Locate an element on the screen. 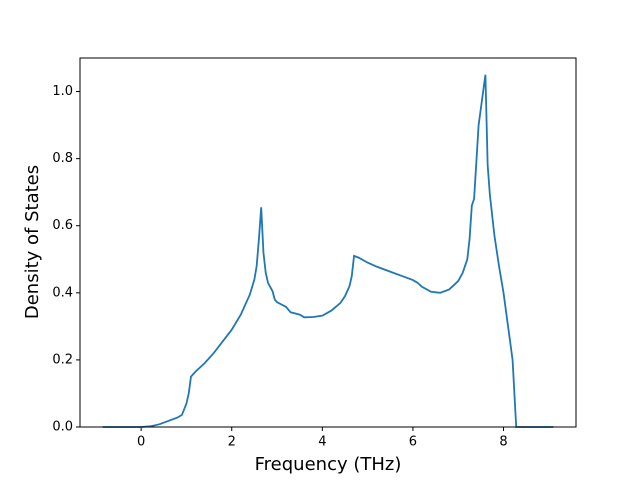 The height and width of the screenshot is (480, 640). y-tick-label: 0.6 is located at coordinates (62, 225).